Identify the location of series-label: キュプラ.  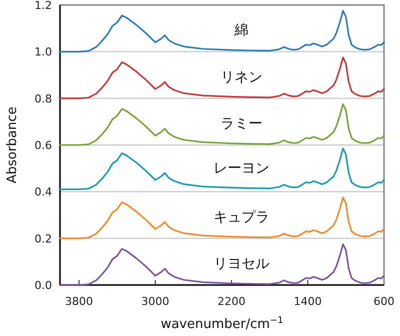
(241, 217).